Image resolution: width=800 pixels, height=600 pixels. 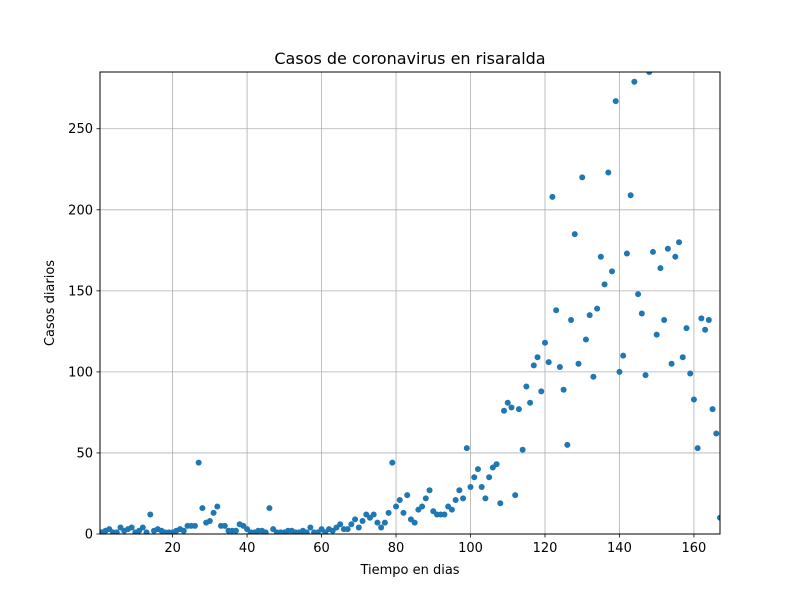 I want to click on x-tick-label: 100, so click(x=470, y=548).